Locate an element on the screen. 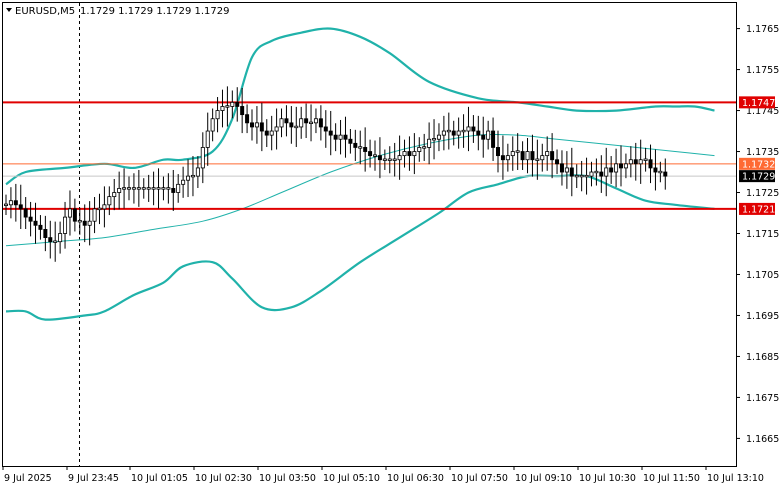 The width and height of the screenshot is (781, 493). chart-header: EURUSD,M5 1.1729 1.1729 1.1729 1.1729 is located at coordinates (118, 11).